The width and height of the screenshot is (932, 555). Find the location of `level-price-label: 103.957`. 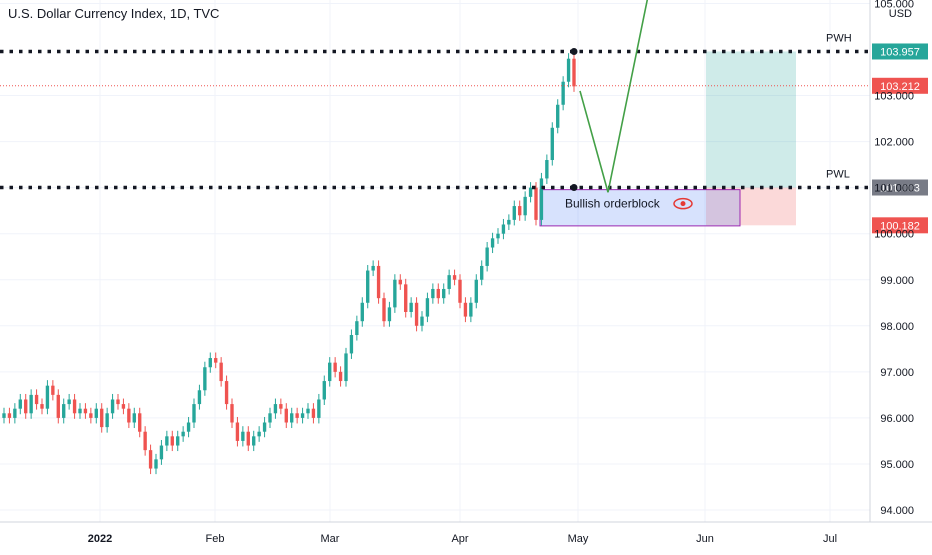

level-price-label: 103.957 is located at coordinates (900, 52).